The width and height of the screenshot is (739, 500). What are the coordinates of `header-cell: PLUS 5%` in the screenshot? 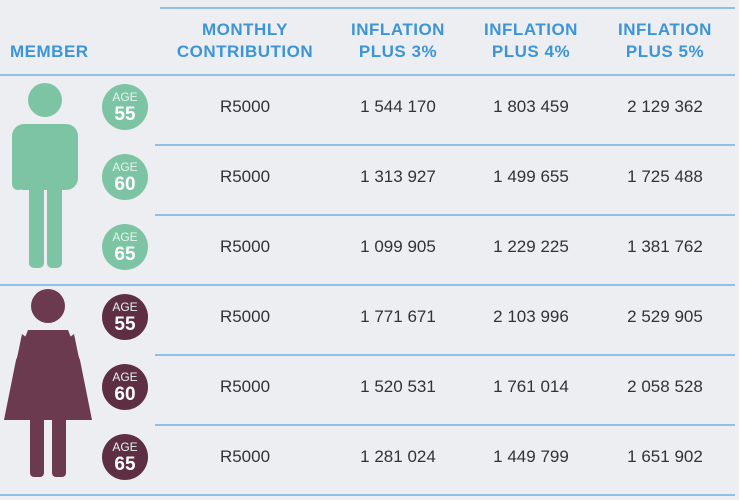 It's located at (665, 51).